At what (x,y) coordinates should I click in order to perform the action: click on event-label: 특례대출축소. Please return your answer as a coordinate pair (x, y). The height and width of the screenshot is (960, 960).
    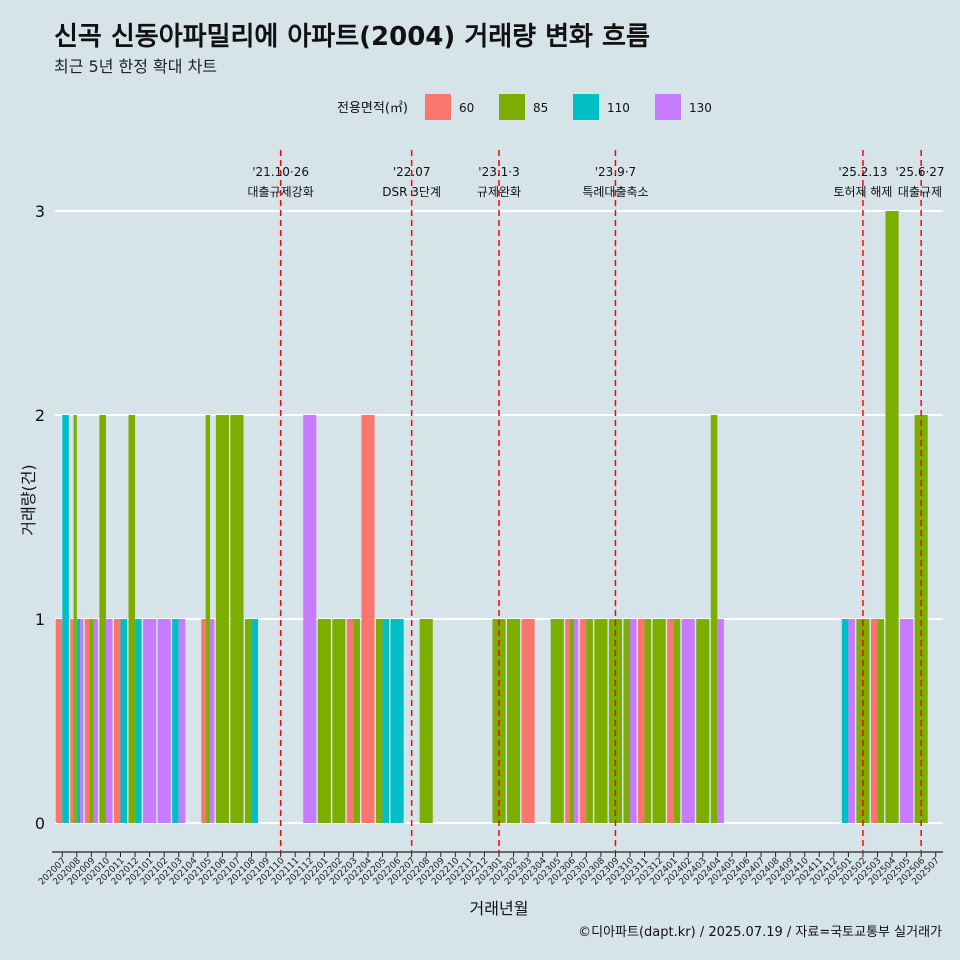
    Looking at the image, I should click on (615, 192).